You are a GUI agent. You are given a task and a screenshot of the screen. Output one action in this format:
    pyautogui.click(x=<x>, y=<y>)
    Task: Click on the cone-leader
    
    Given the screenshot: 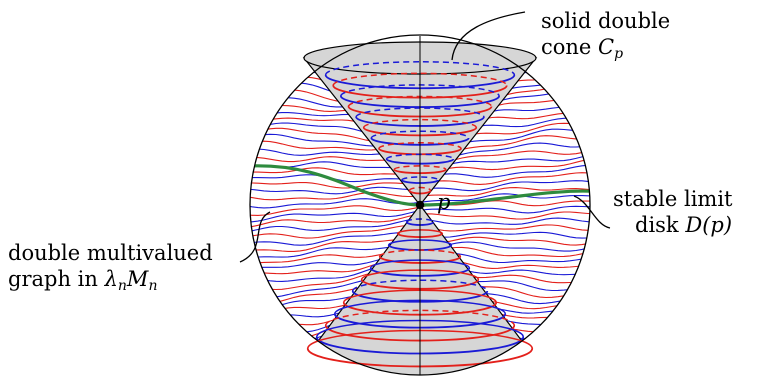 What is the action you would take?
    pyautogui.click(x=488, y=36)
    